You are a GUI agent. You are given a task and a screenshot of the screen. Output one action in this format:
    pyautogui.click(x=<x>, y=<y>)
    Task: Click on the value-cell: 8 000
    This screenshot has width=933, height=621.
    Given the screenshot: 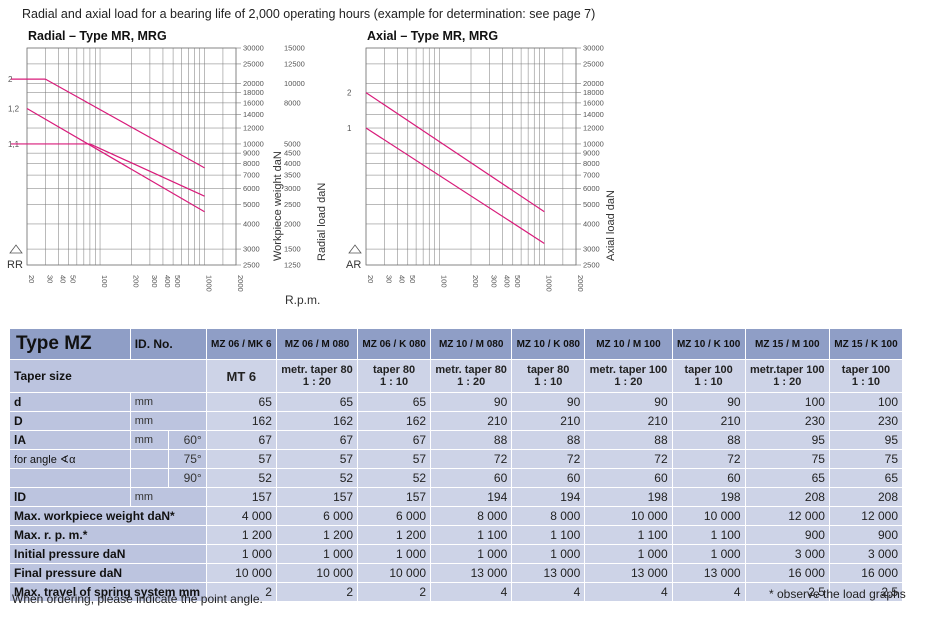 What is the action you would take?
    pyautogui.click(x=471, y=516)
    